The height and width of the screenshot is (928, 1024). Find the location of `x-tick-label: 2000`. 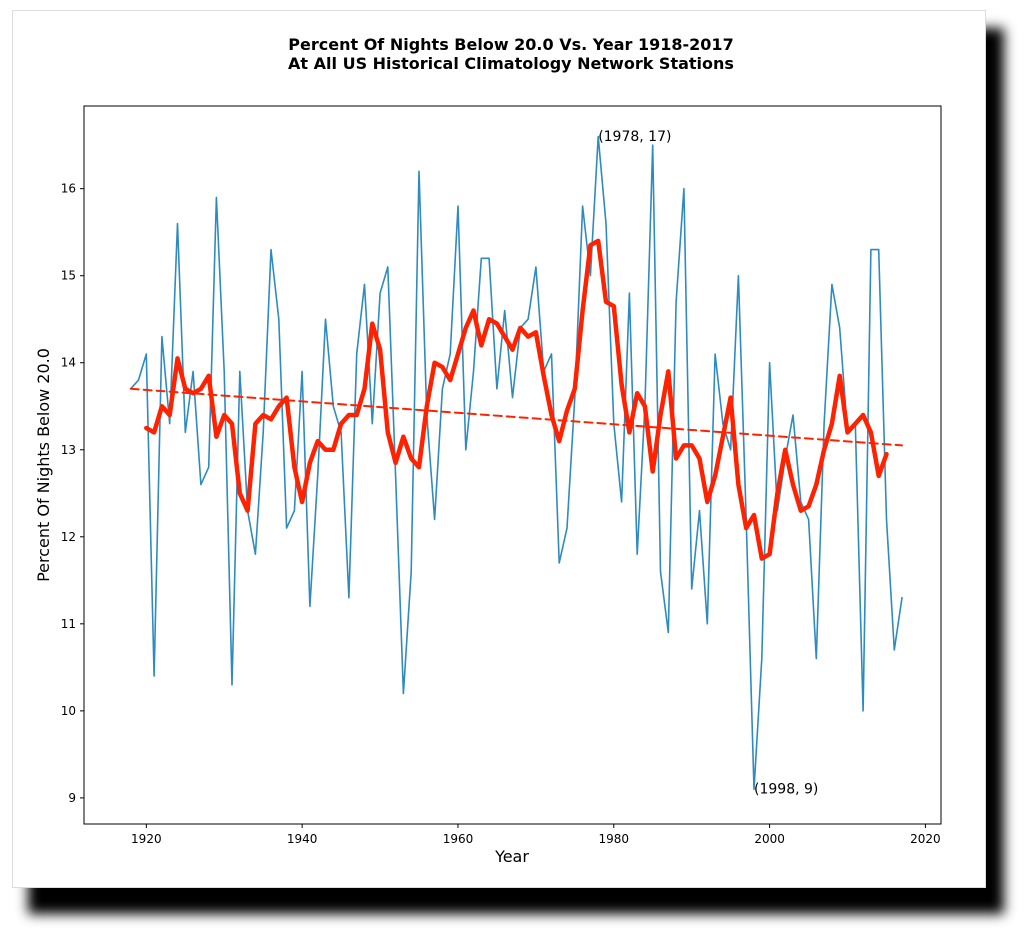

x-tick-label: 2000 is located at coordinates (769, 839).